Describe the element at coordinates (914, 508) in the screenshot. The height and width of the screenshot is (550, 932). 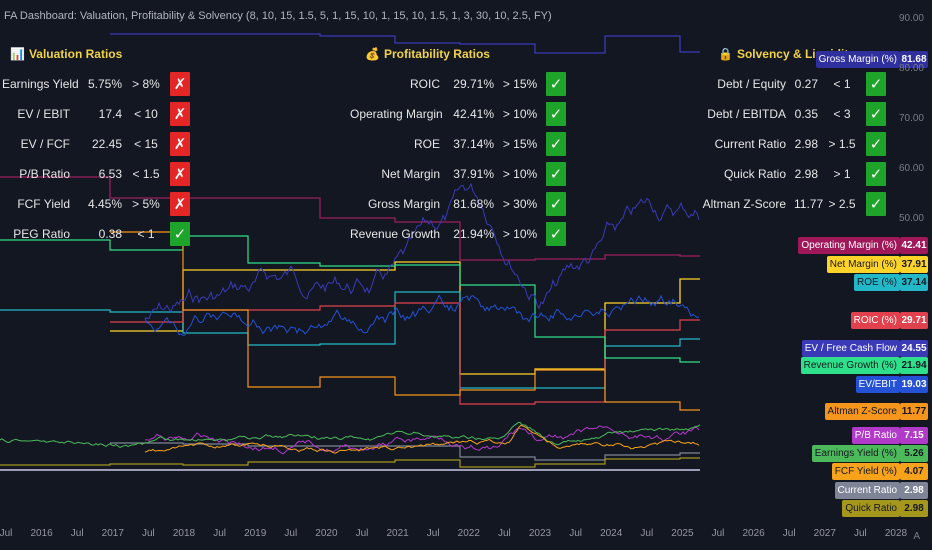
I see `series-value-badge: 2.98` at that location.